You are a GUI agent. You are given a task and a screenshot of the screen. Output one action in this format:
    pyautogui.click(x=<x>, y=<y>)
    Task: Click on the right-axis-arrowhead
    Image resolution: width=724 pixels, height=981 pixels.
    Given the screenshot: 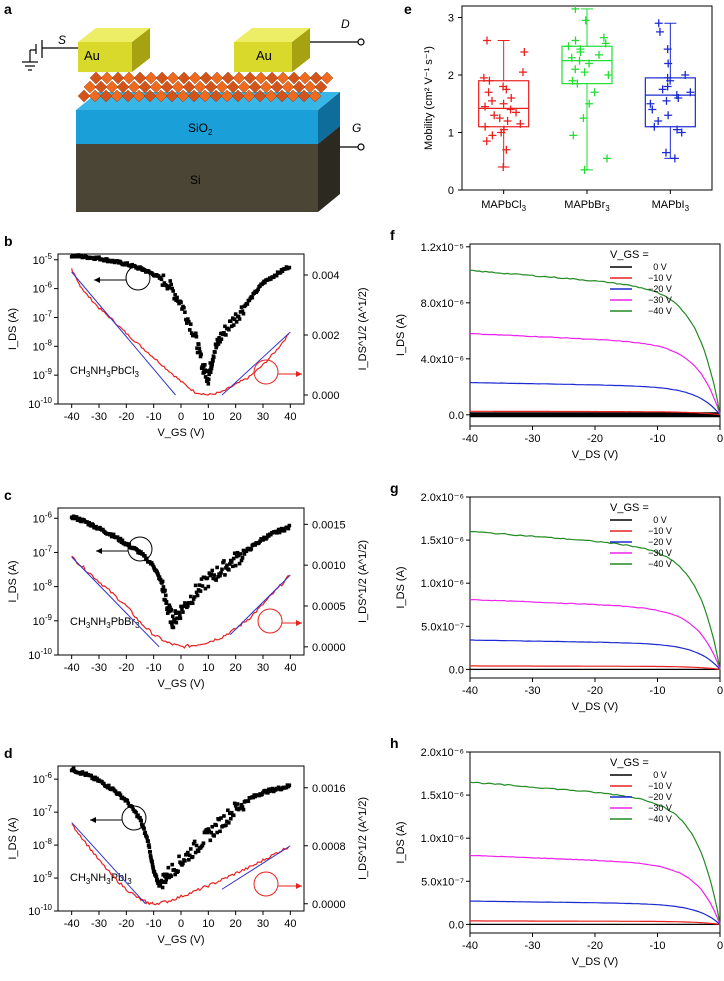 What is the action you would take?
    pyautogui.click(x=299, y=374)
    